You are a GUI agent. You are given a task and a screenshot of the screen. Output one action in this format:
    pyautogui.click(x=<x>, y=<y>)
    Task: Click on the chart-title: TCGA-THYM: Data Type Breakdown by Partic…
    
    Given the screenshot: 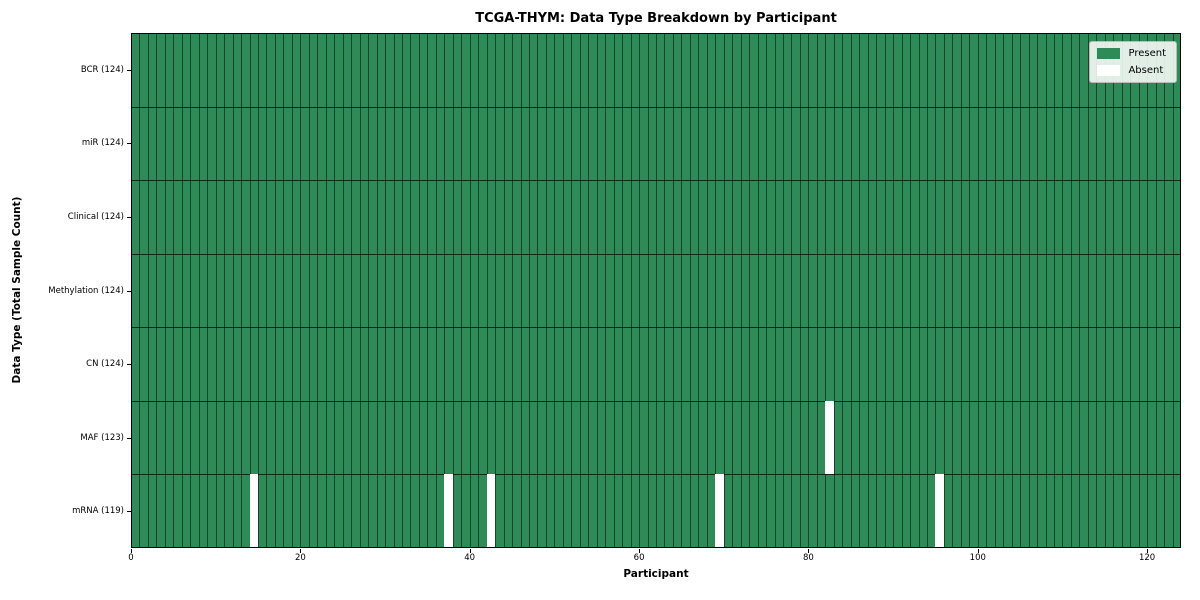 What is the action you would take?
    pyautogui.click(x=656, y=18)
    